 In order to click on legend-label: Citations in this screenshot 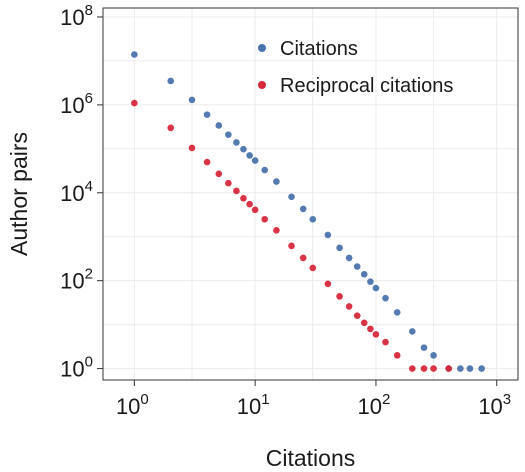, I will do `click(319, 49)`.